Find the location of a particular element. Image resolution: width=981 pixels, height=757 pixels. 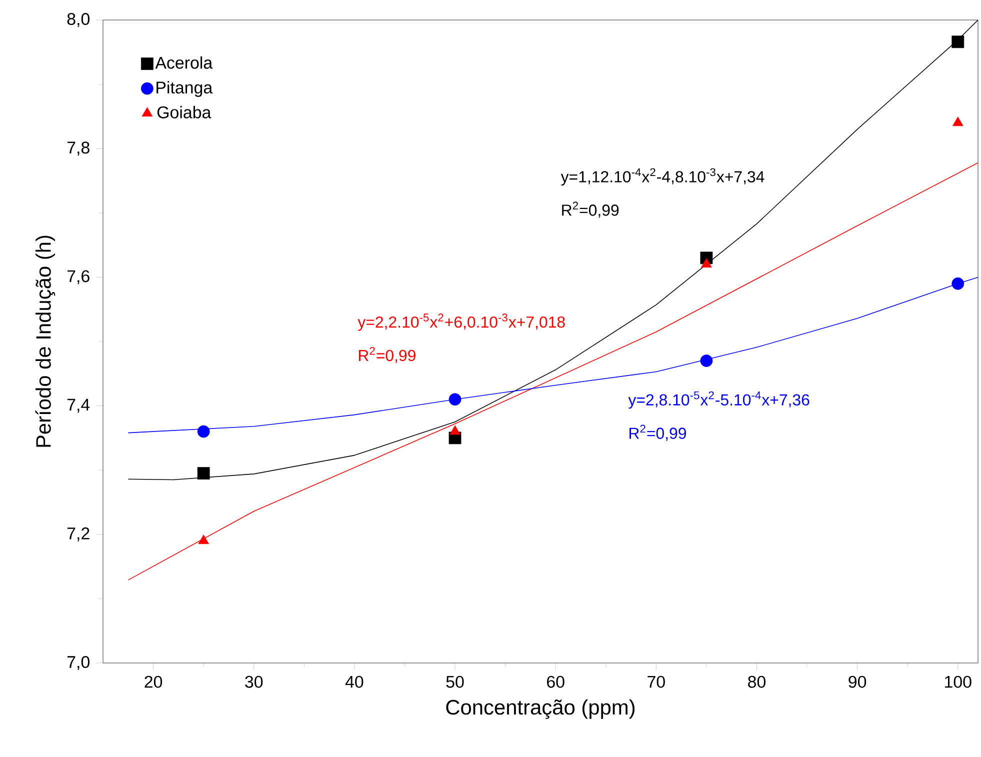

y-tick-label: 7,0 is located at coordinates (78, 663).